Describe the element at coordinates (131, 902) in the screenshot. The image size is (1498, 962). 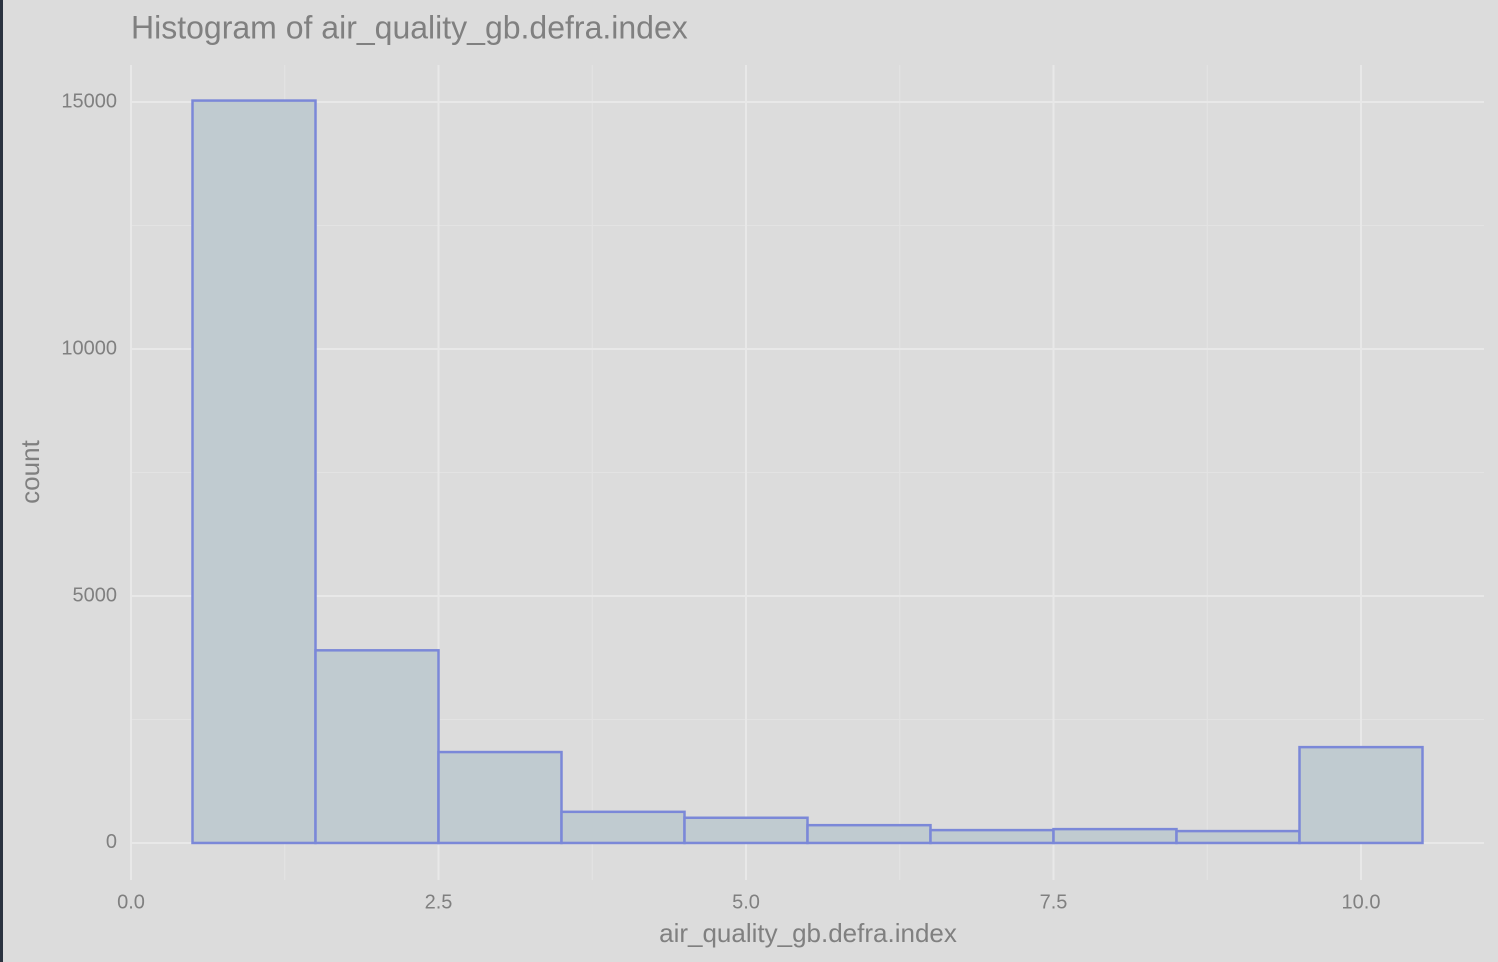
I see `x-tick-label: 0.0` at that location.